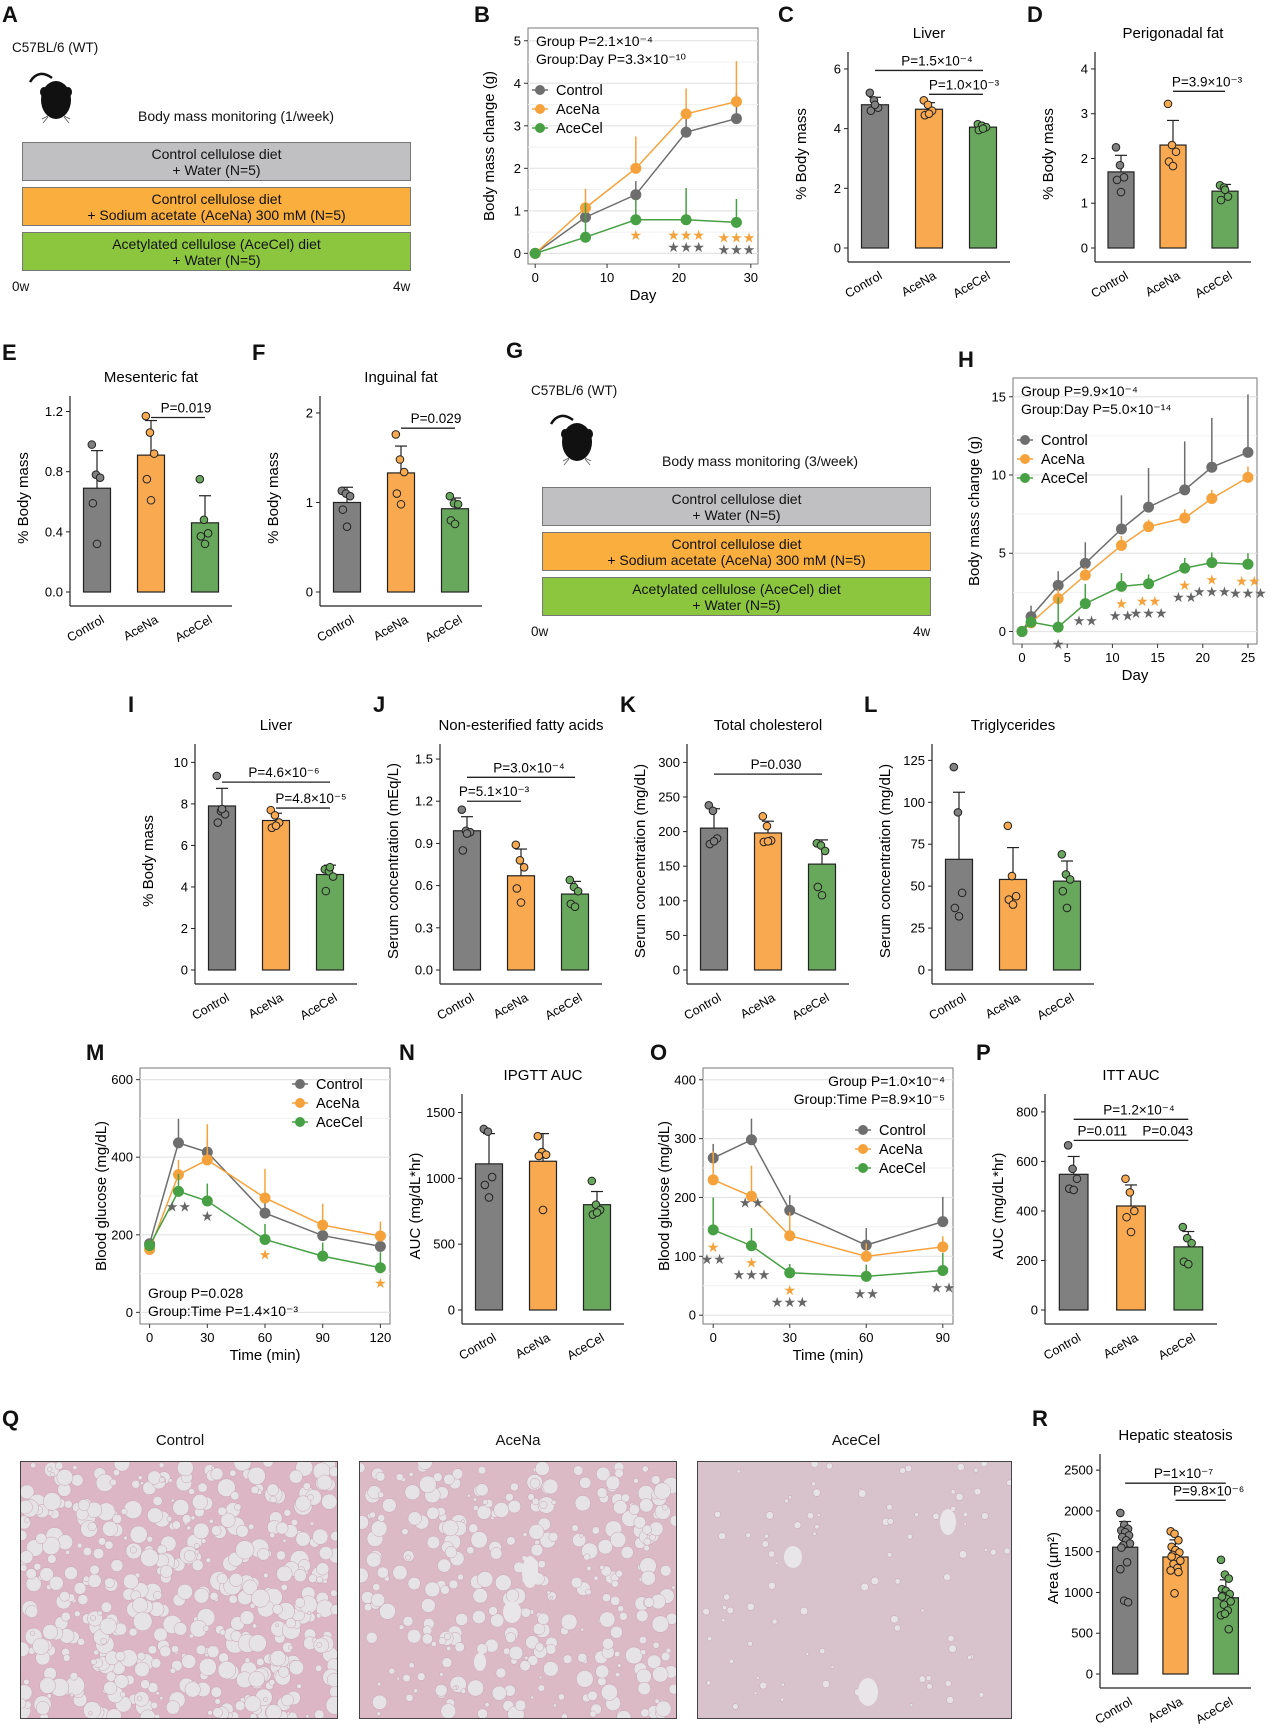 The height and width of the screenshot is (1734, 1269). I want to click on x-tick-label: 15, so click(1157, 657).